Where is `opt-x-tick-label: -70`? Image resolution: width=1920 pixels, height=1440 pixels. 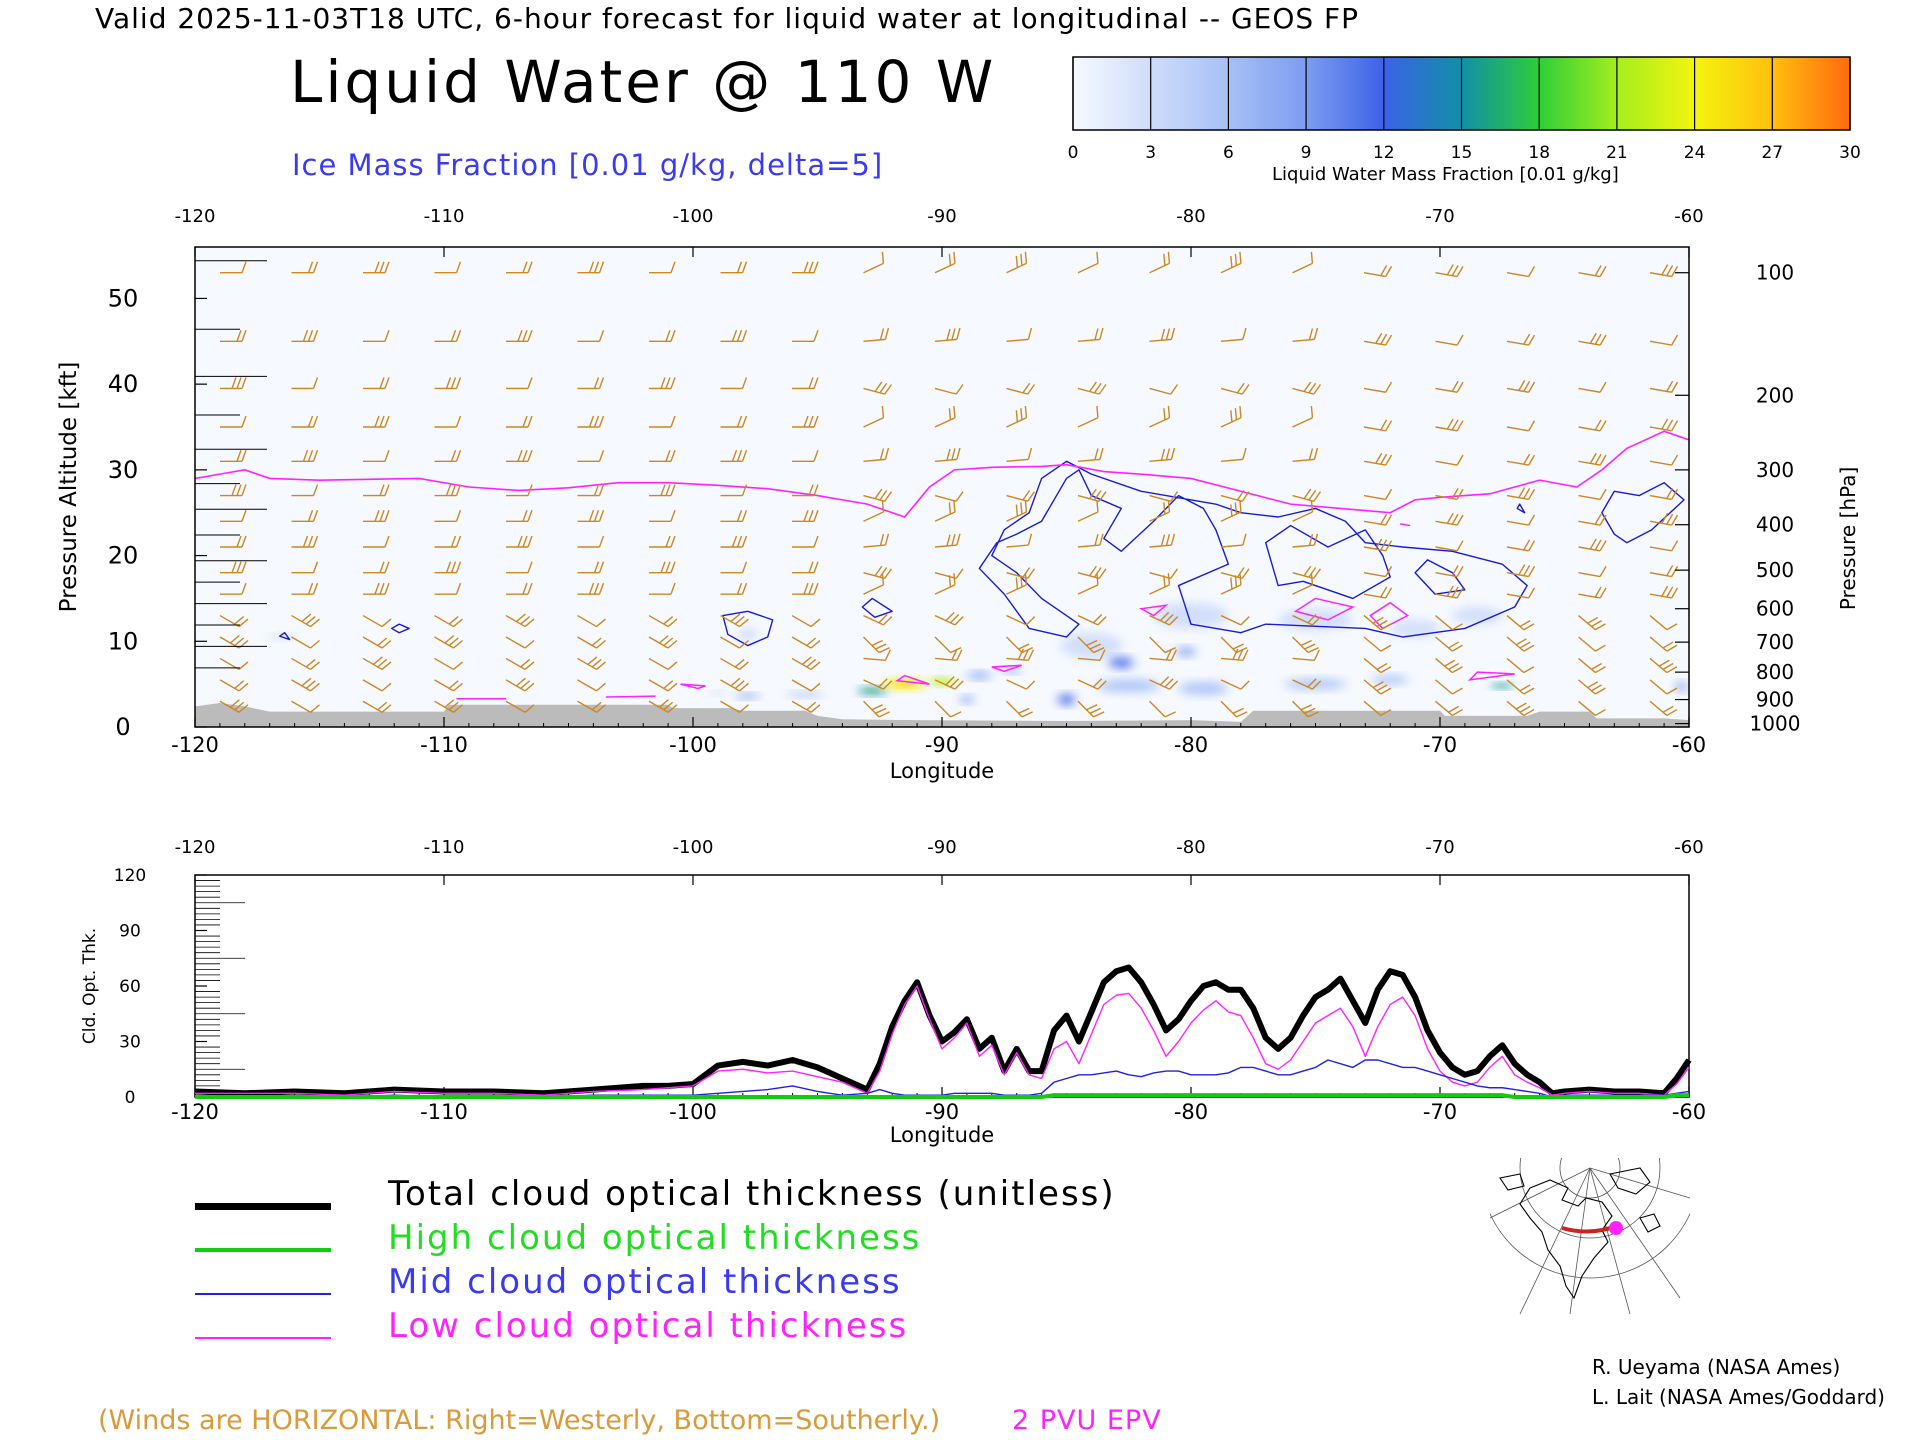 opt-x-tick-label: -70 is located at coordinates (1440, 1112).